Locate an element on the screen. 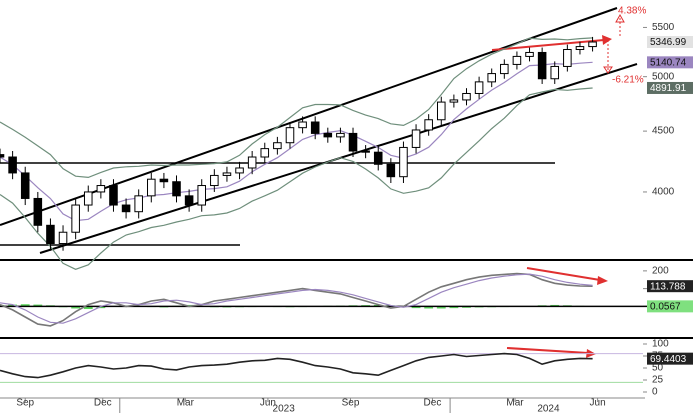  measure-up-head is located at coordinates (620, 18).